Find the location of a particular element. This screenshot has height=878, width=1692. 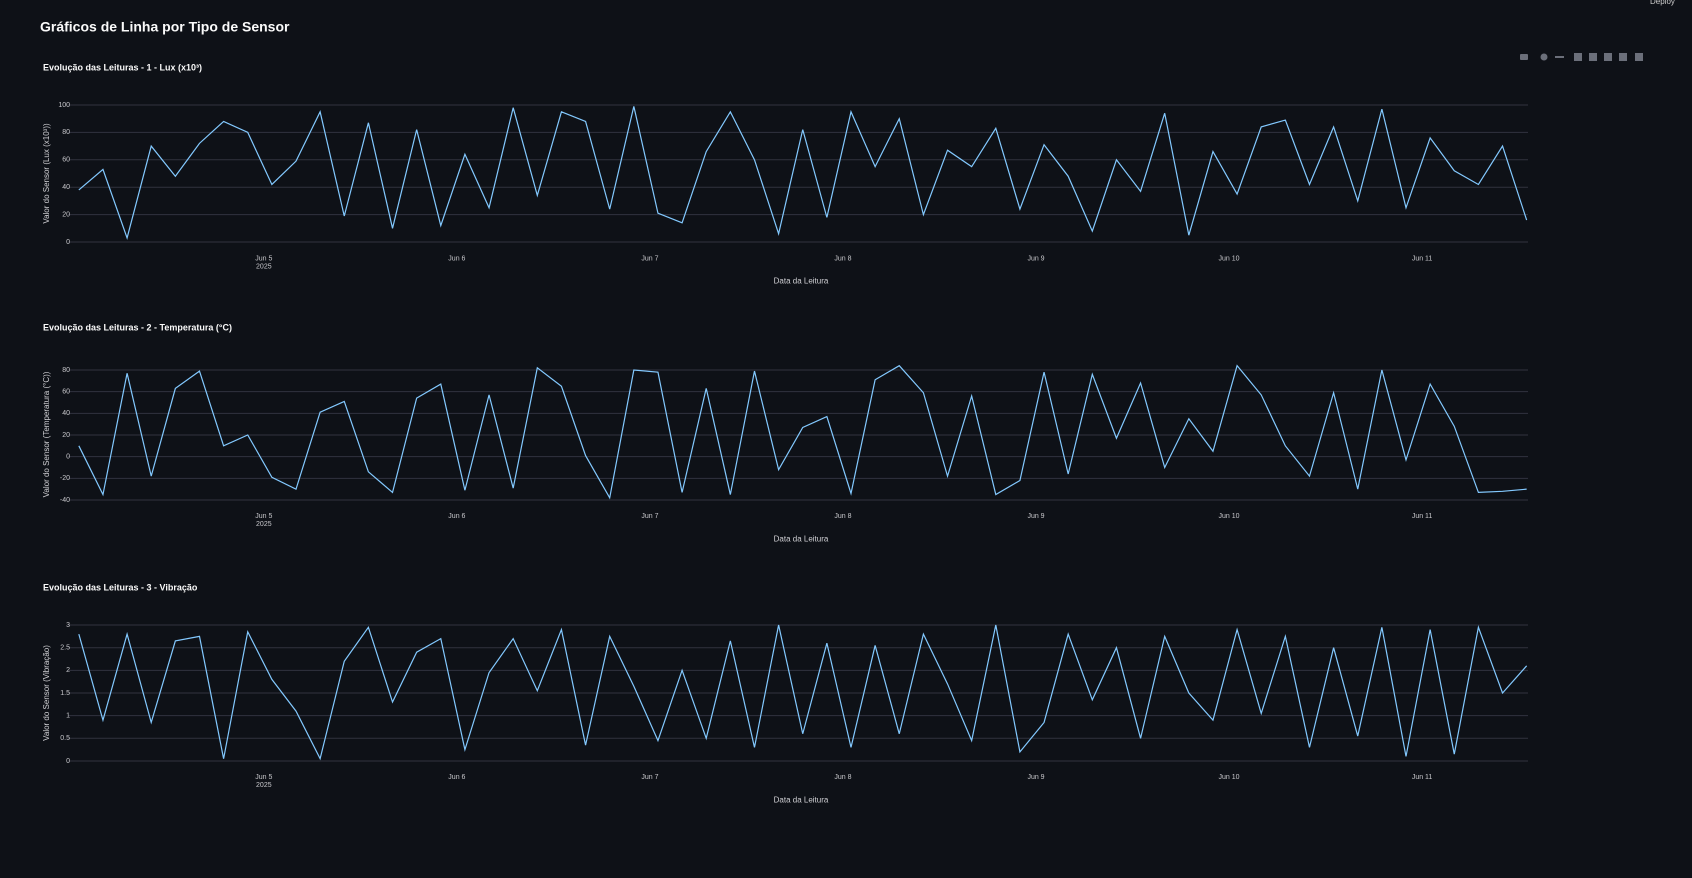

y-tick-label: -20 is located at coordinates (65, 478).